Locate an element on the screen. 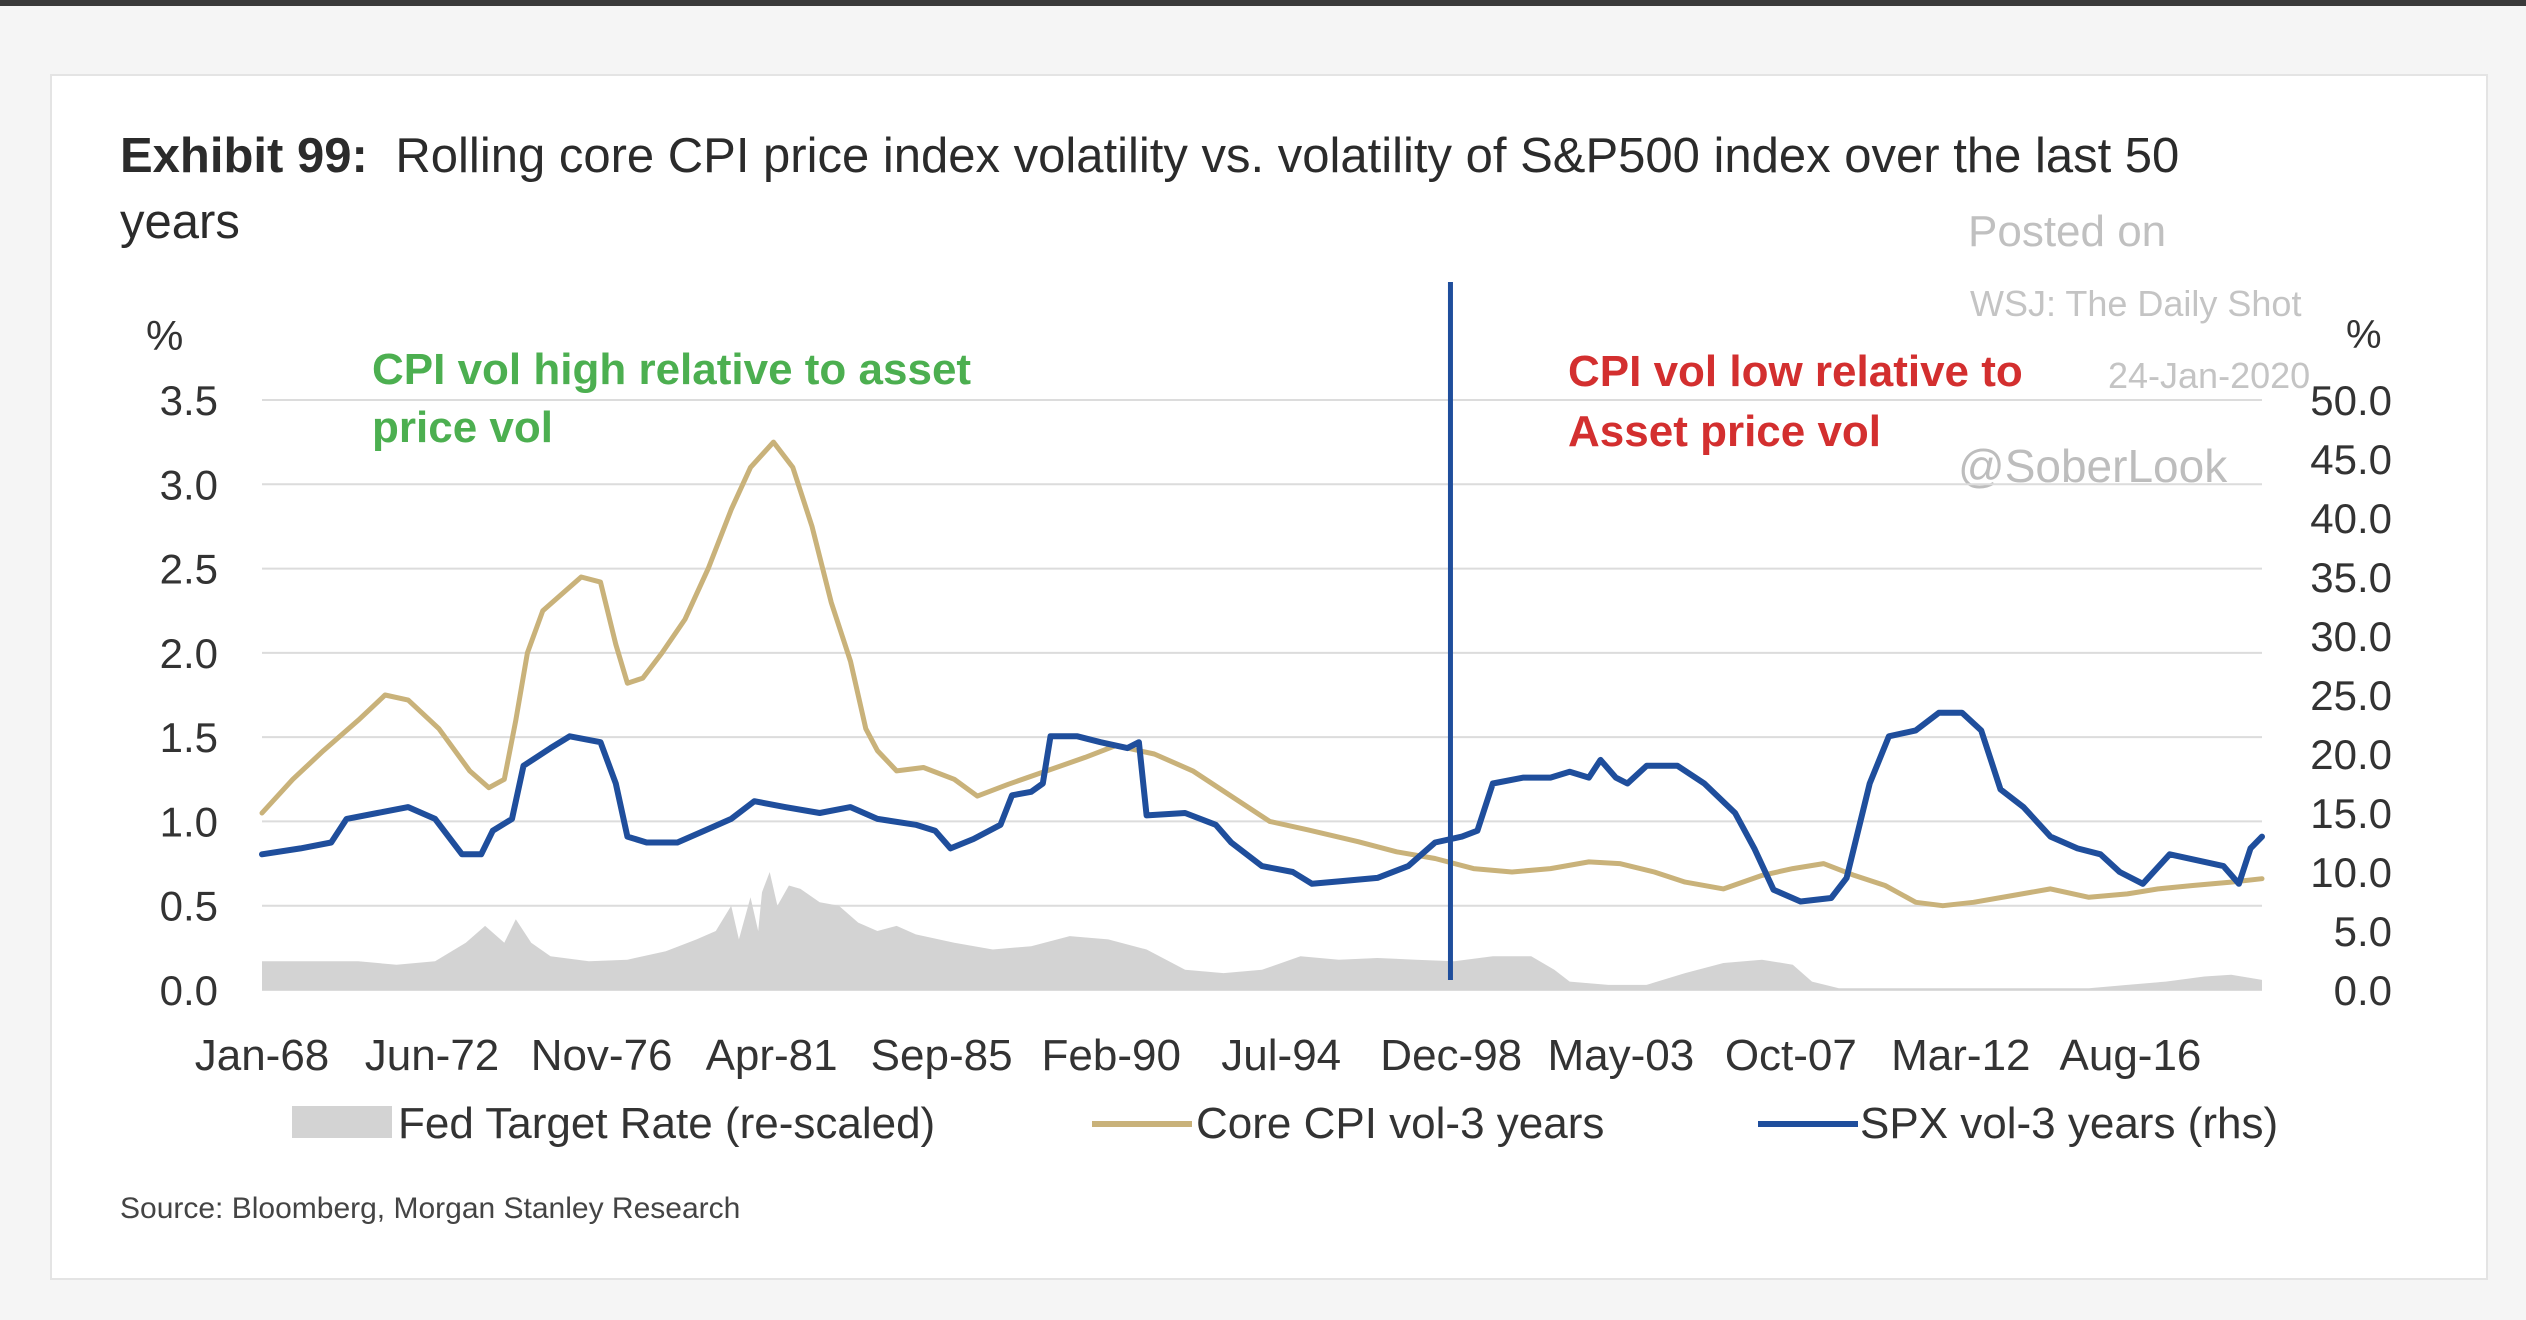 This screenshot has height=1320, width=2526. top-window-bar is located at coordinates (1263, 3).